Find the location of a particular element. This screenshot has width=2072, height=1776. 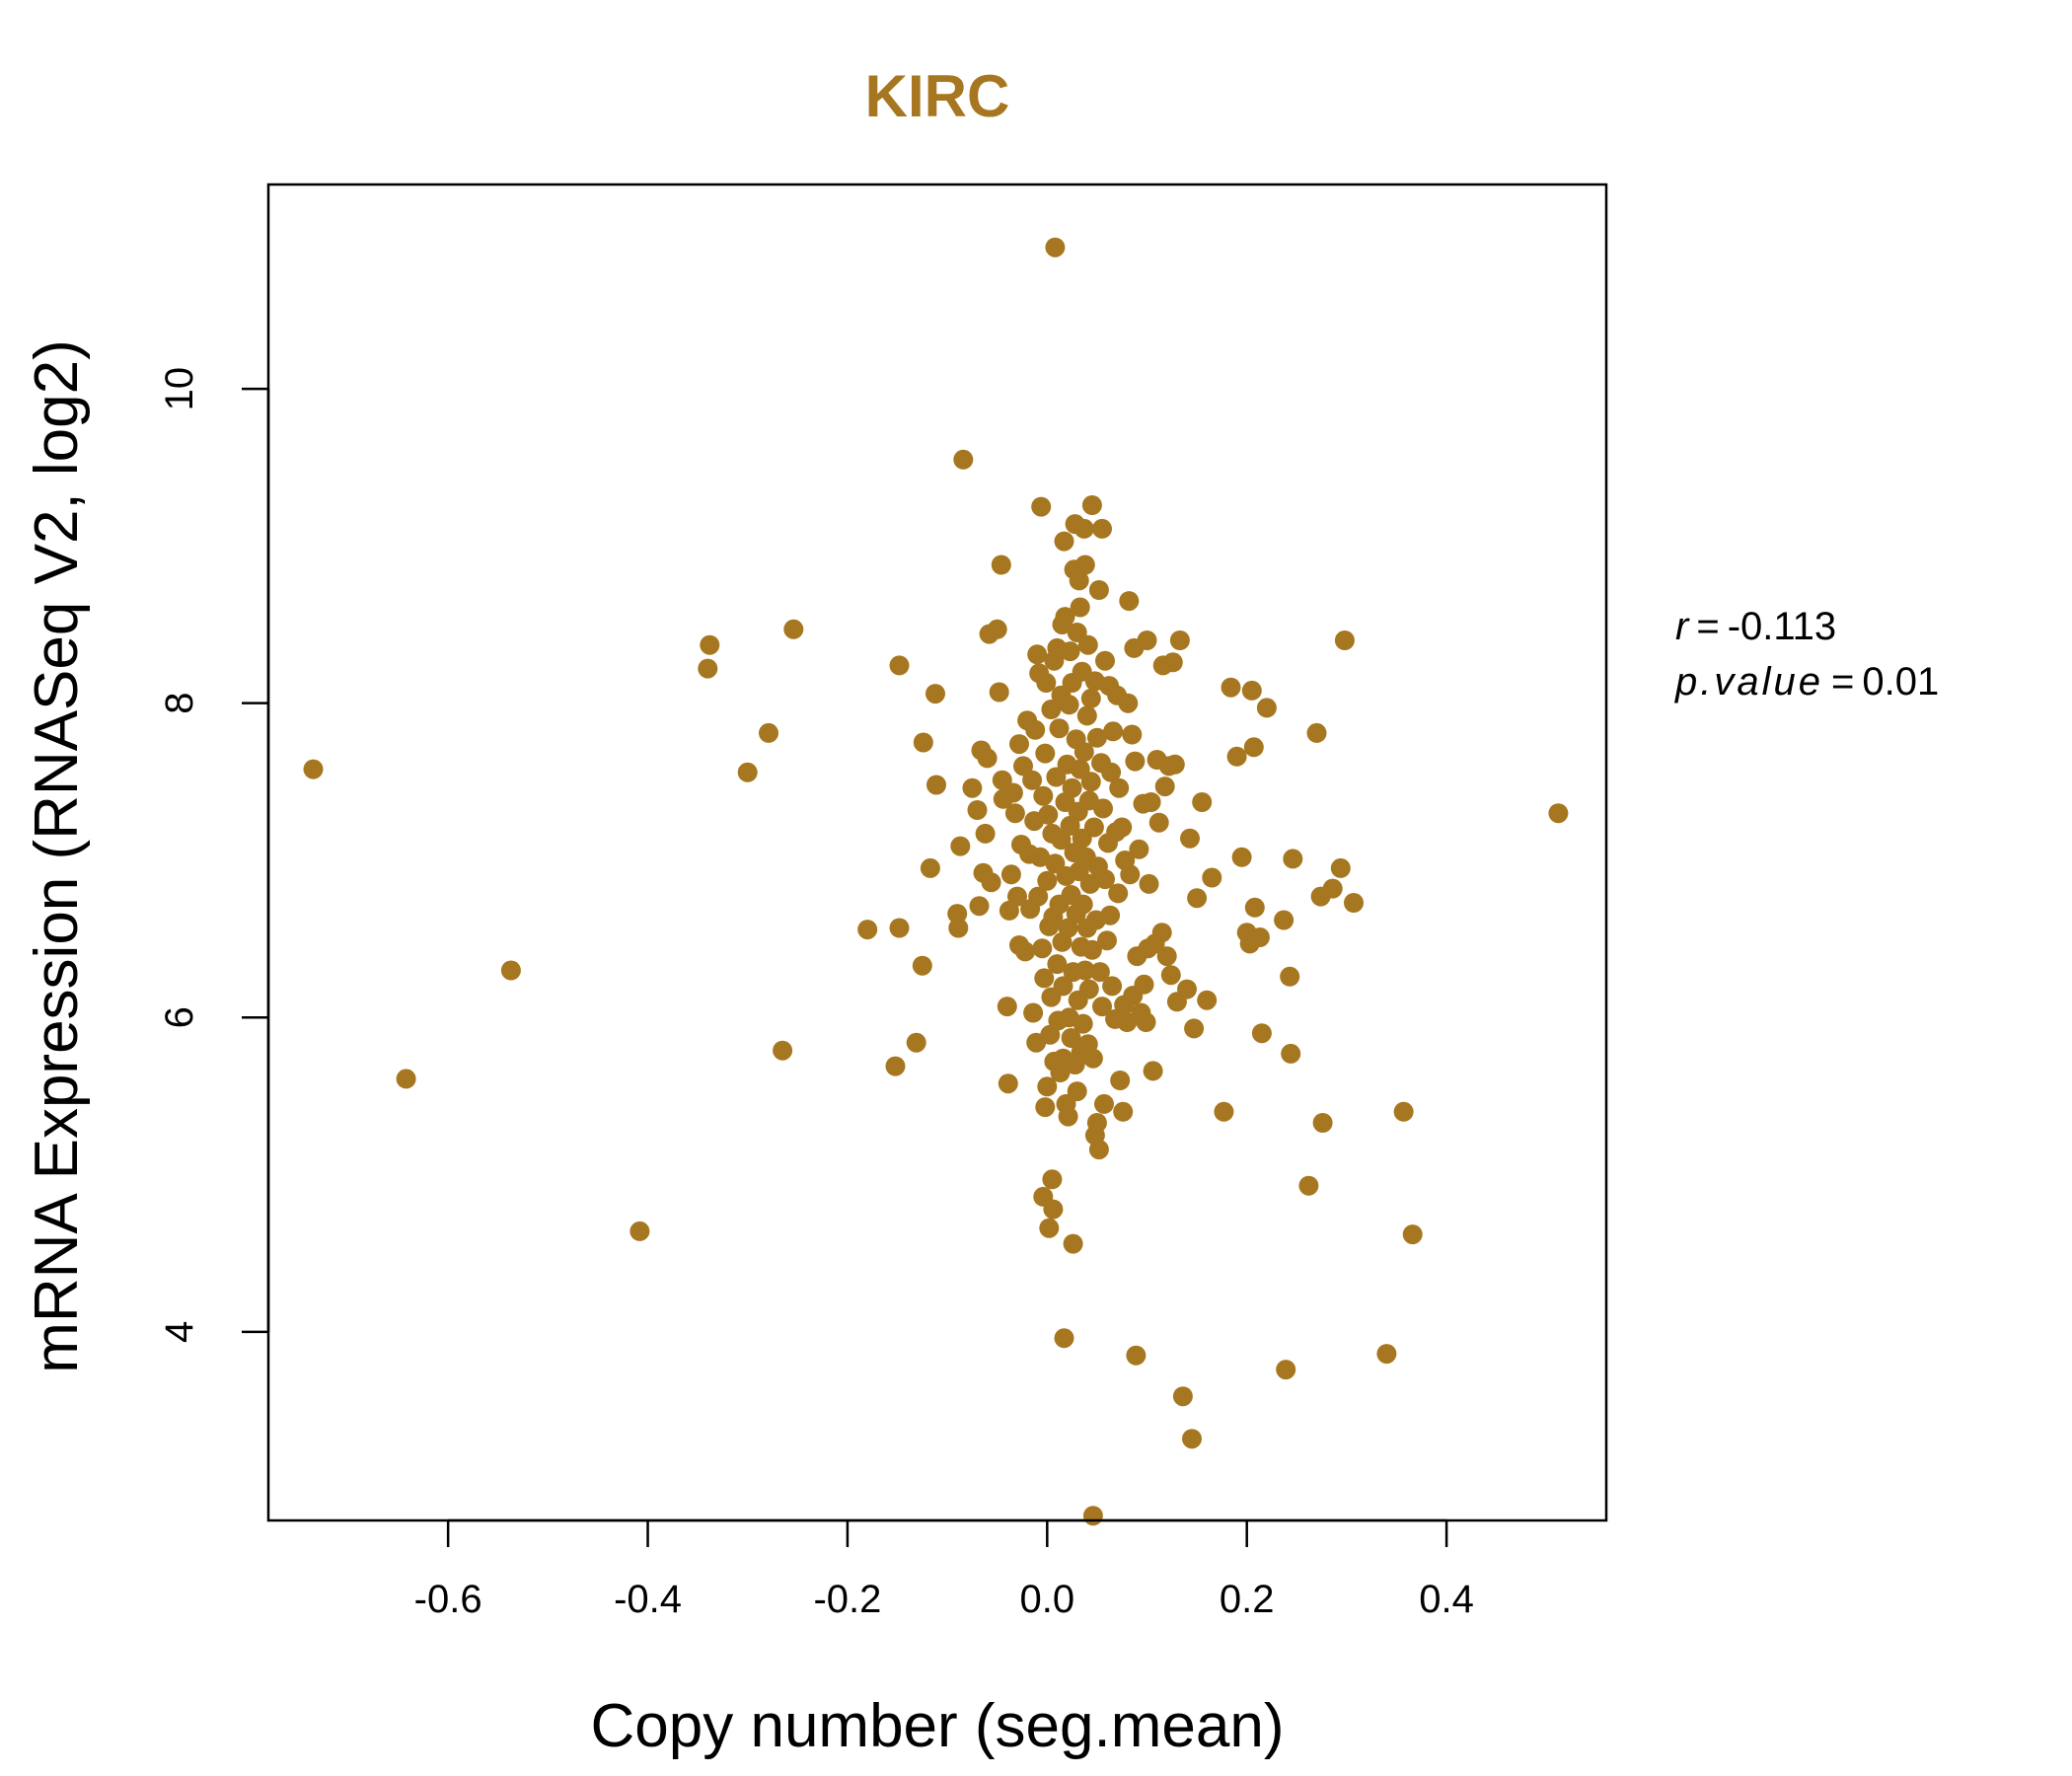

x-axis: -0.6 -0.4 -0.2 0.0 0.2 0.4 is located at coordinates (944, 1570).